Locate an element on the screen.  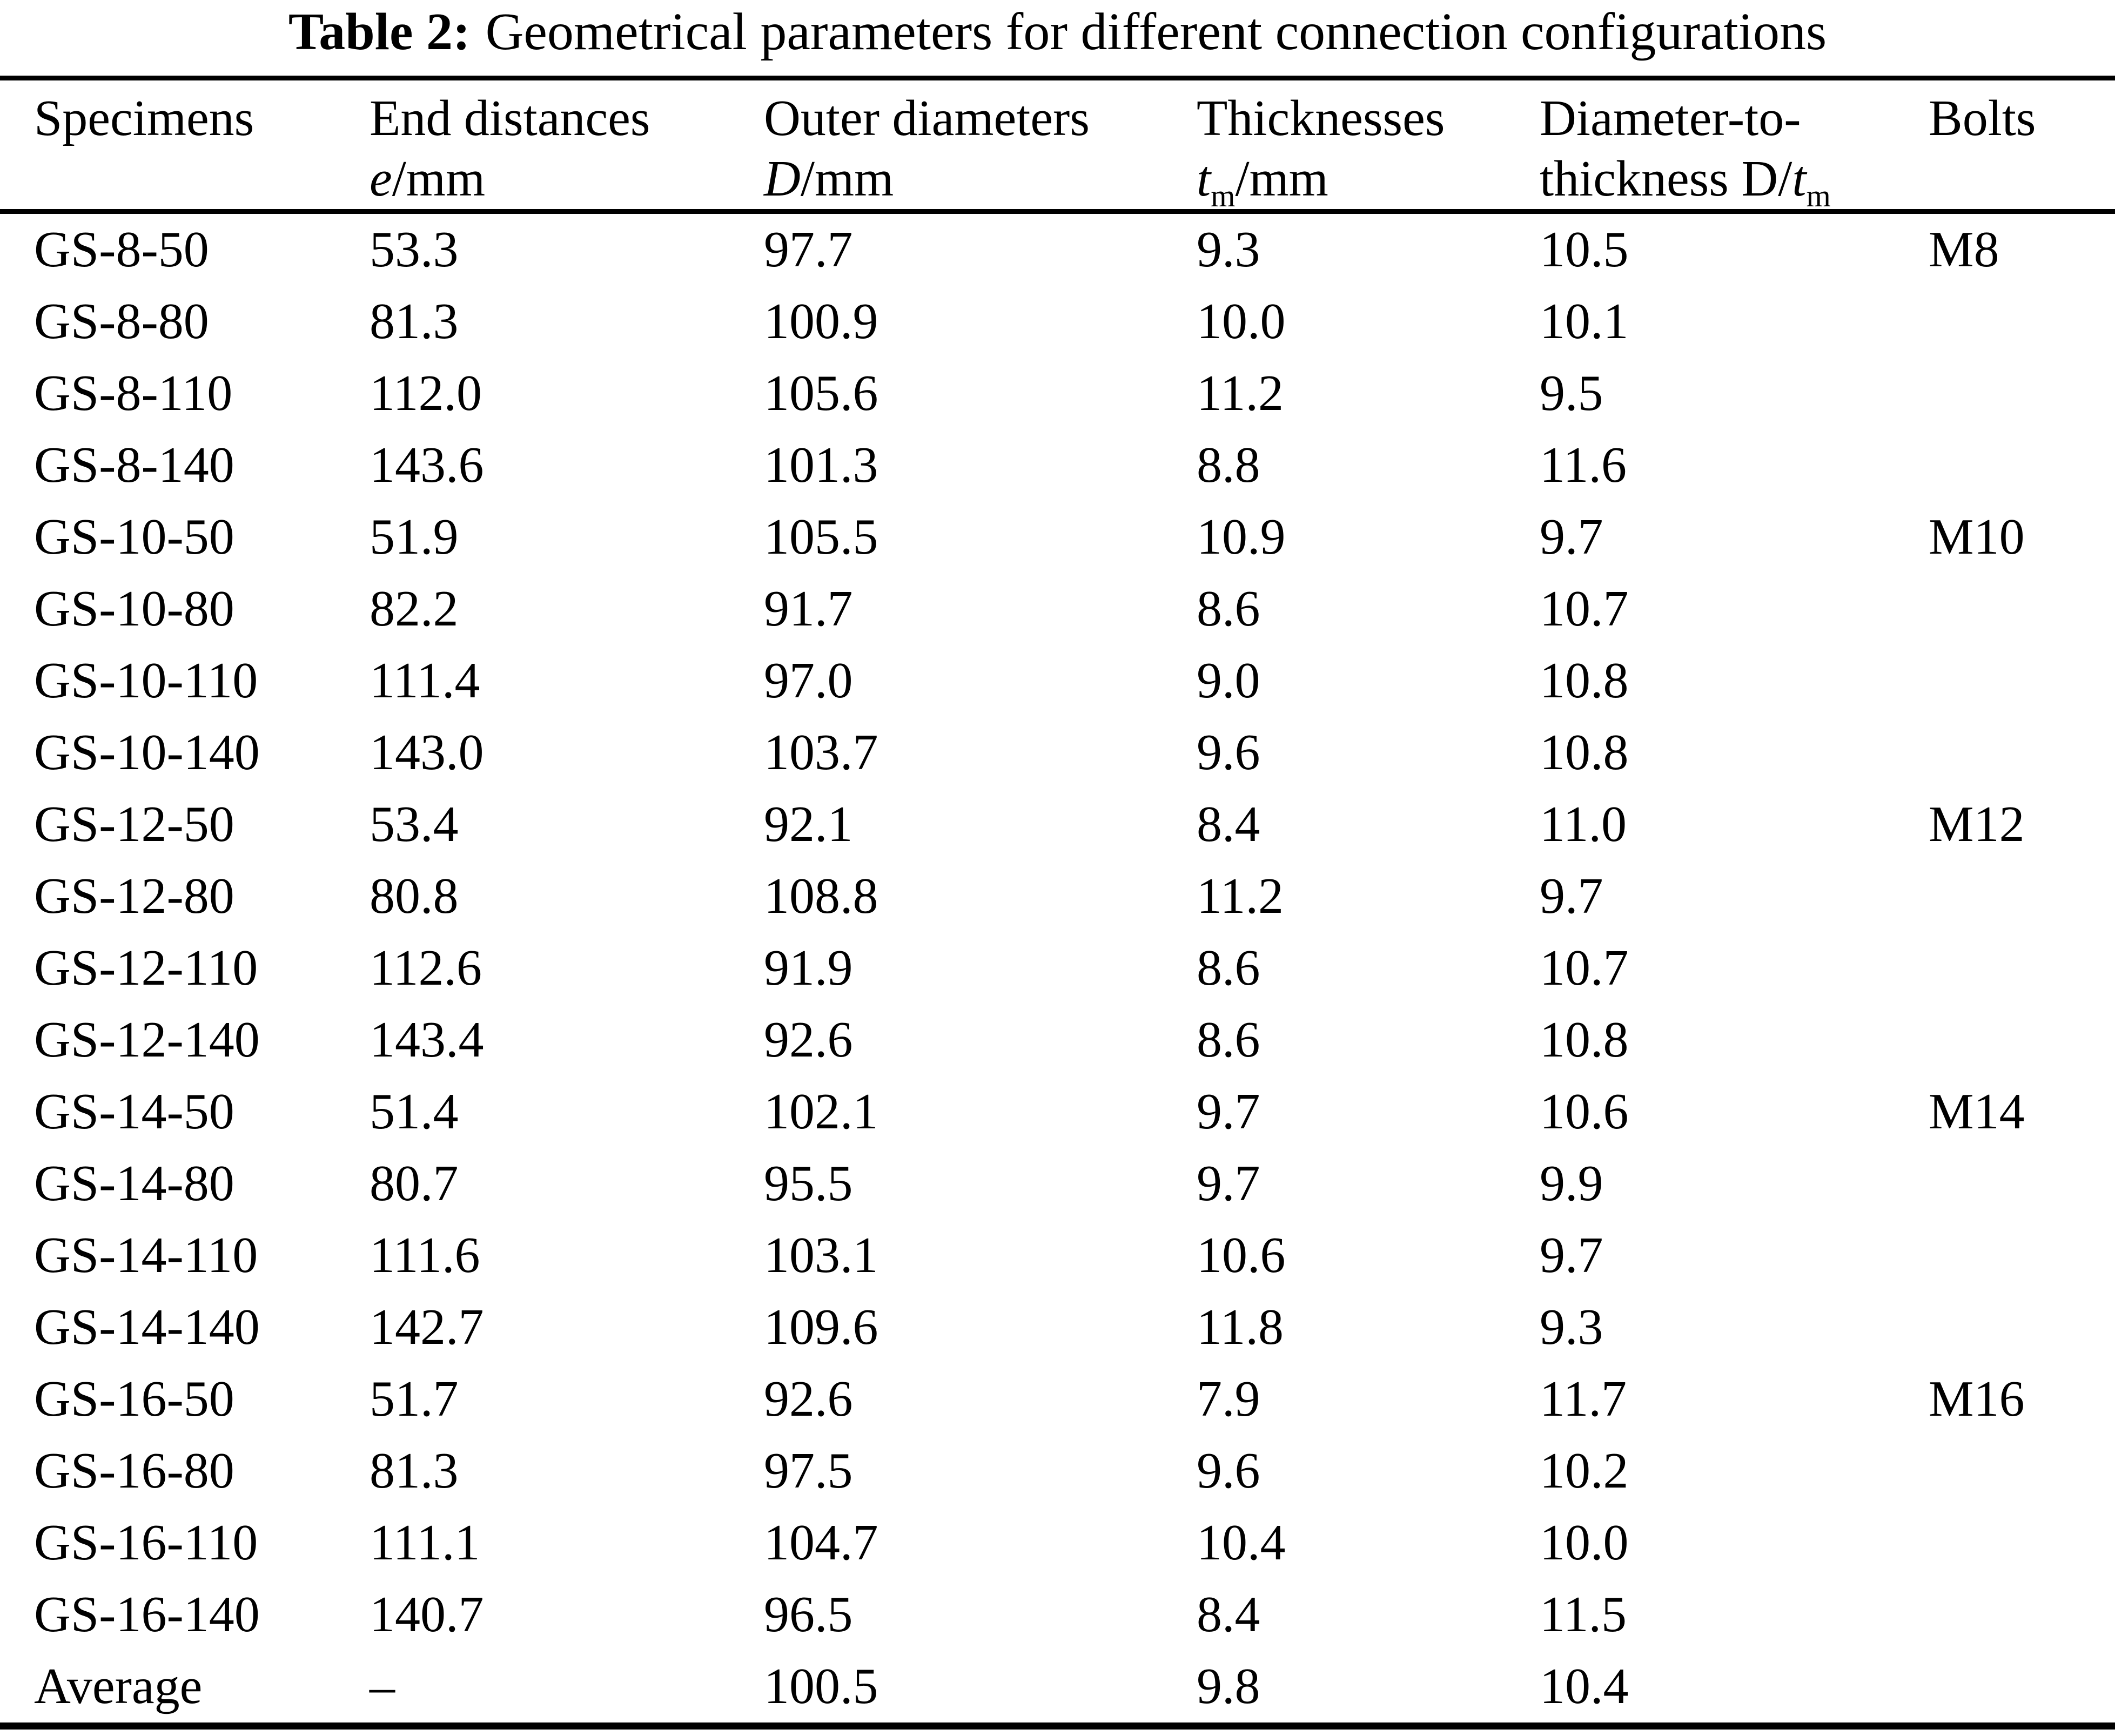
cell-specimens: GS-16-140 is located at coordinates (147, 1614).